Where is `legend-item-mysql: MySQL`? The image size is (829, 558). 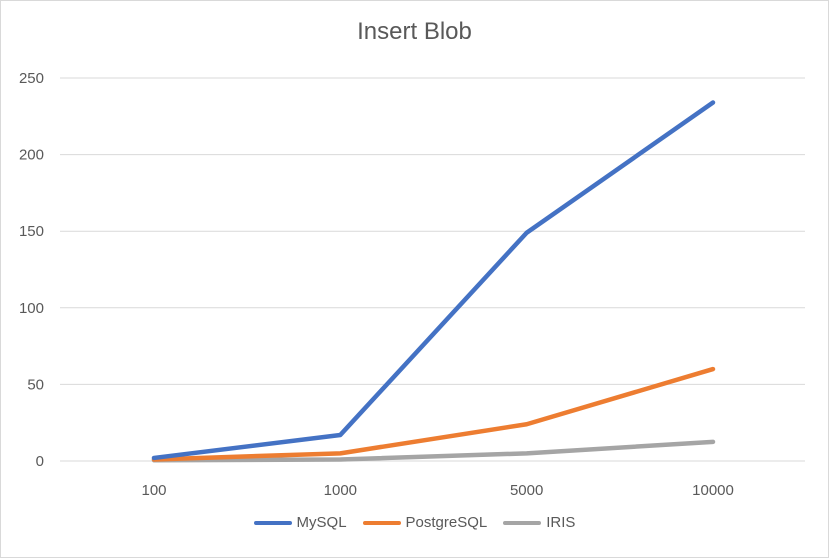
legend-item-mysql: MySQL is located at coordinates (300, 522).